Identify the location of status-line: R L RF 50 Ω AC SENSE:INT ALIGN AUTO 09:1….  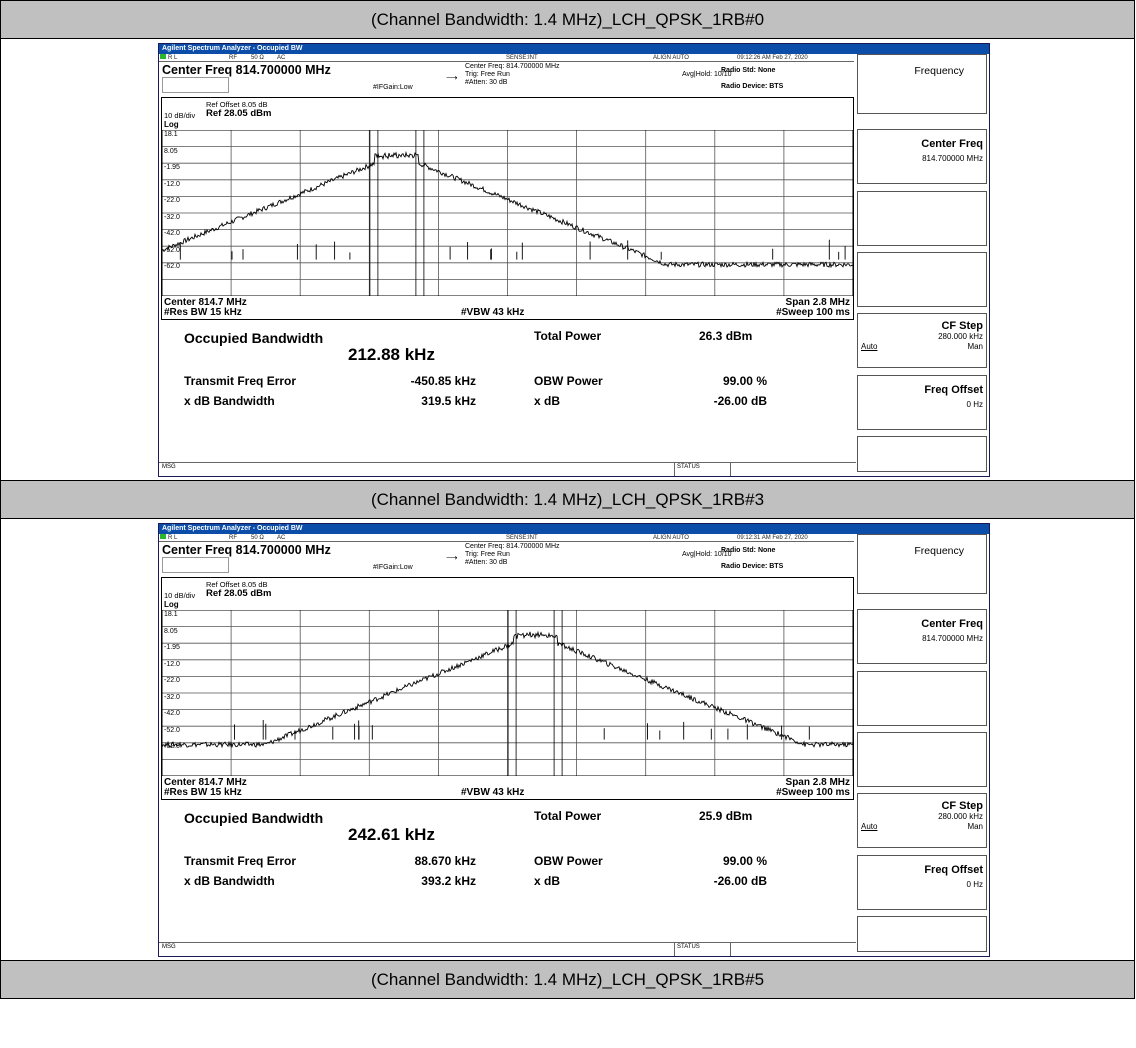
(506, 538).